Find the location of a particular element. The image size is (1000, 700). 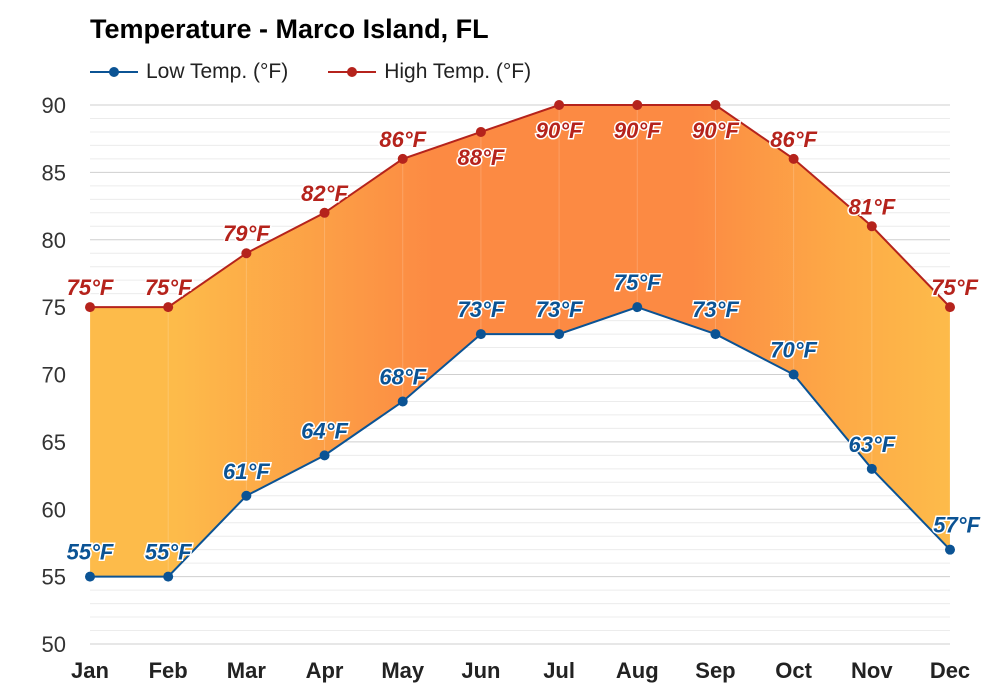

x-tick-label: May is located at coordinates (403, 670).